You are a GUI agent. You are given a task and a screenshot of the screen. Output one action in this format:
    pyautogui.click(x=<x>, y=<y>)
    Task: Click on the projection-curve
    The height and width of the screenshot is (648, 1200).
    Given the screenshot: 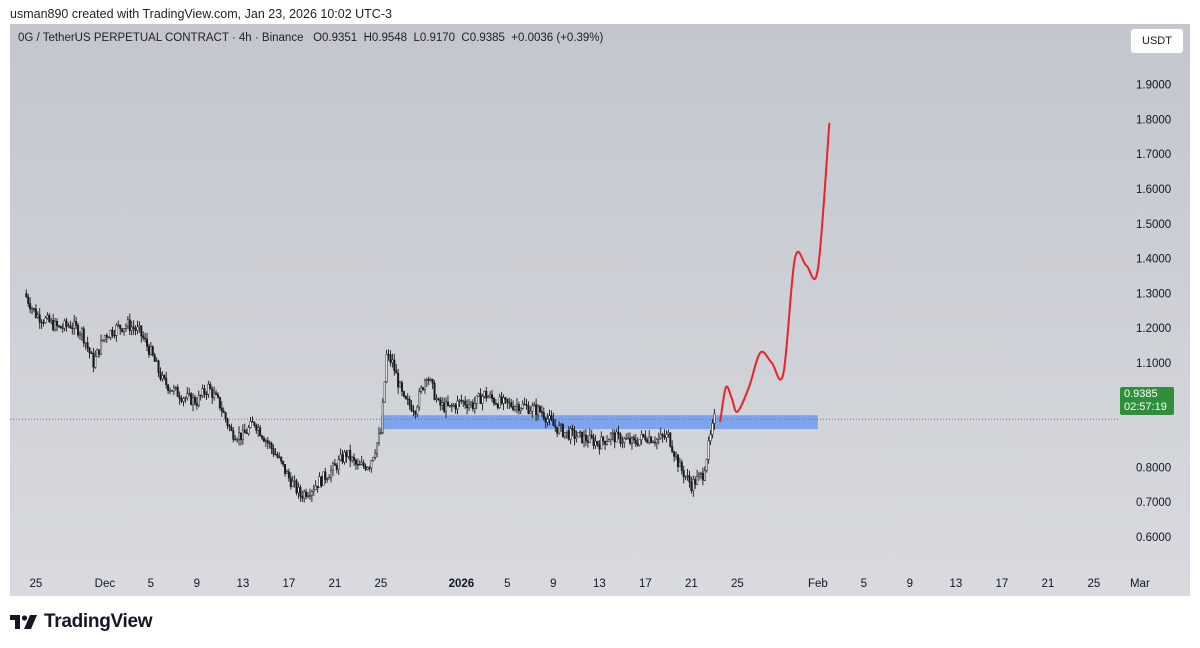 What is the action you would take?
    pyautogui.click(x=775, y=272)
    